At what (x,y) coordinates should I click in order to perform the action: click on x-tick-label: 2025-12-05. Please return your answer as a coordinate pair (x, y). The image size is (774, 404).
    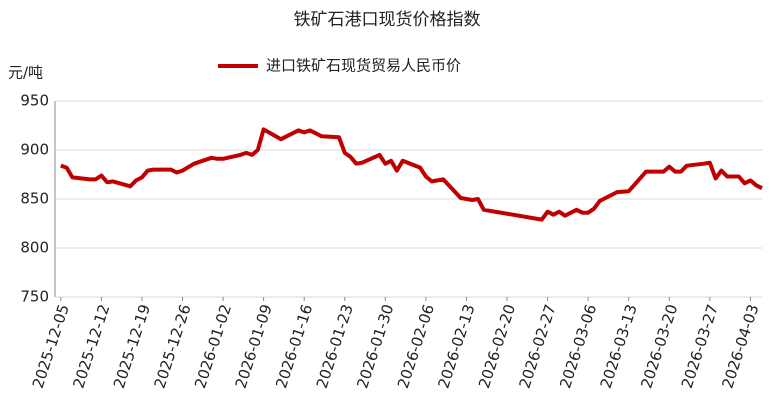
    Looking at the image, I should click on (51, 346).